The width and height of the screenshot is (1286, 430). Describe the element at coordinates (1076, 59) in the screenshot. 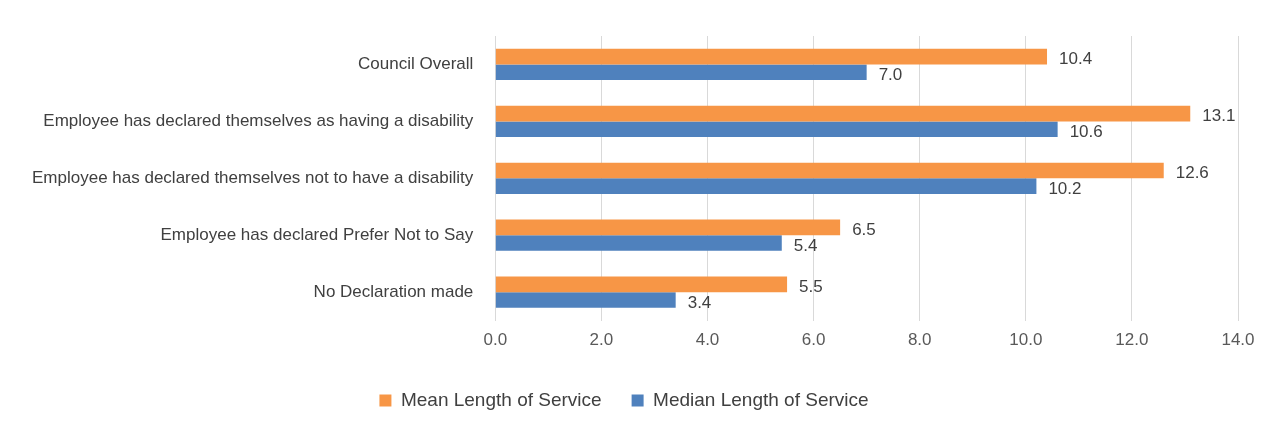

I see `data-label: 10.4` at that location.